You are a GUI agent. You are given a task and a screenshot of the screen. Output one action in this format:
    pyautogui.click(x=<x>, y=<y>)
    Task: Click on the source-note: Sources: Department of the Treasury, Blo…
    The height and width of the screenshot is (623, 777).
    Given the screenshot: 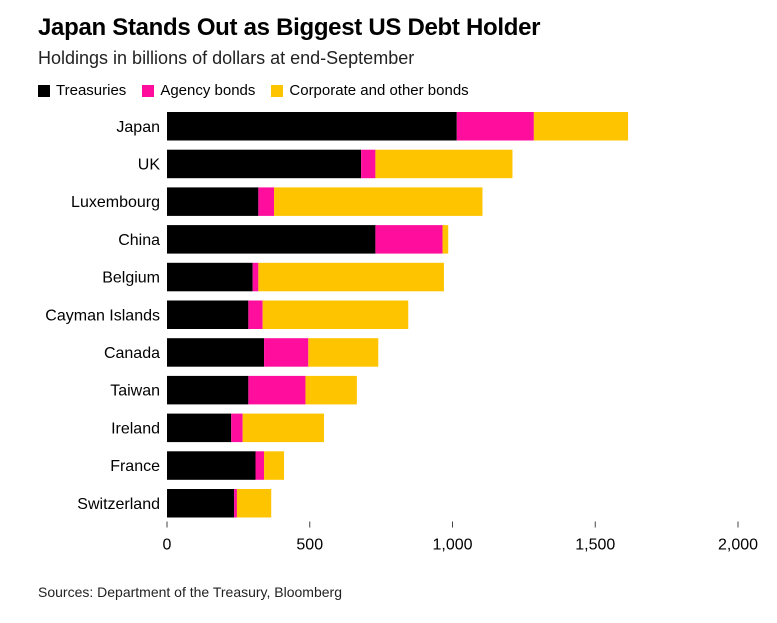 What is the action you would take?
    pyautogui.click(x=190, y=592)
    